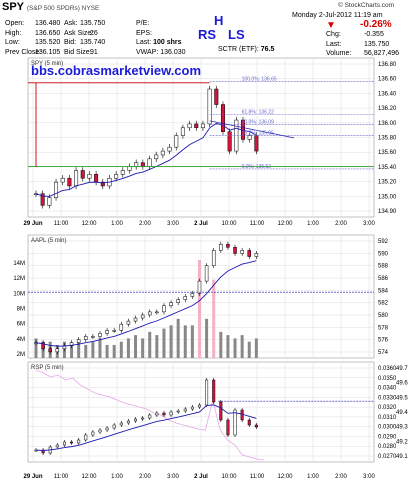 The height and width of the screenshot is (480, 416). I want to click on volume-tick-label: 6M, so click(21, 325).